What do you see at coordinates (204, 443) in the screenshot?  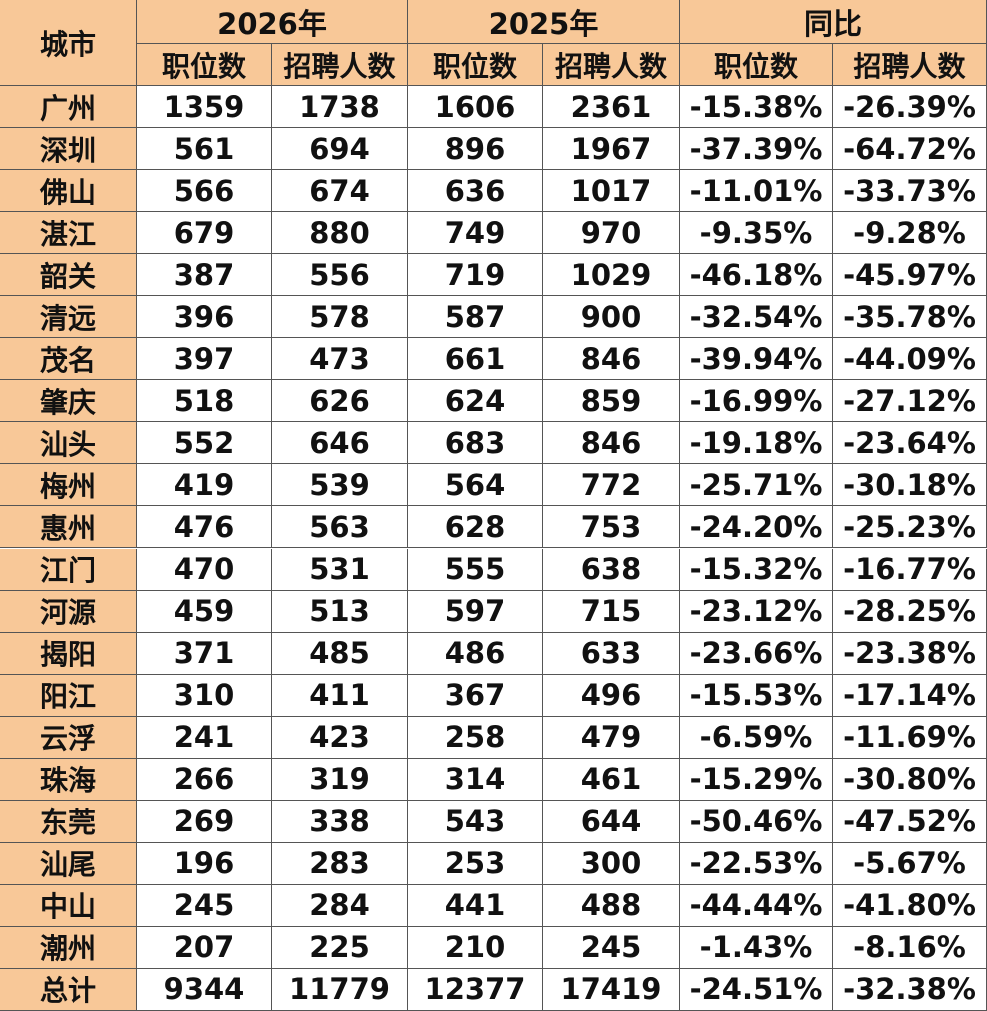 I see `table-cell: 552` at bounding box center [204, 443].